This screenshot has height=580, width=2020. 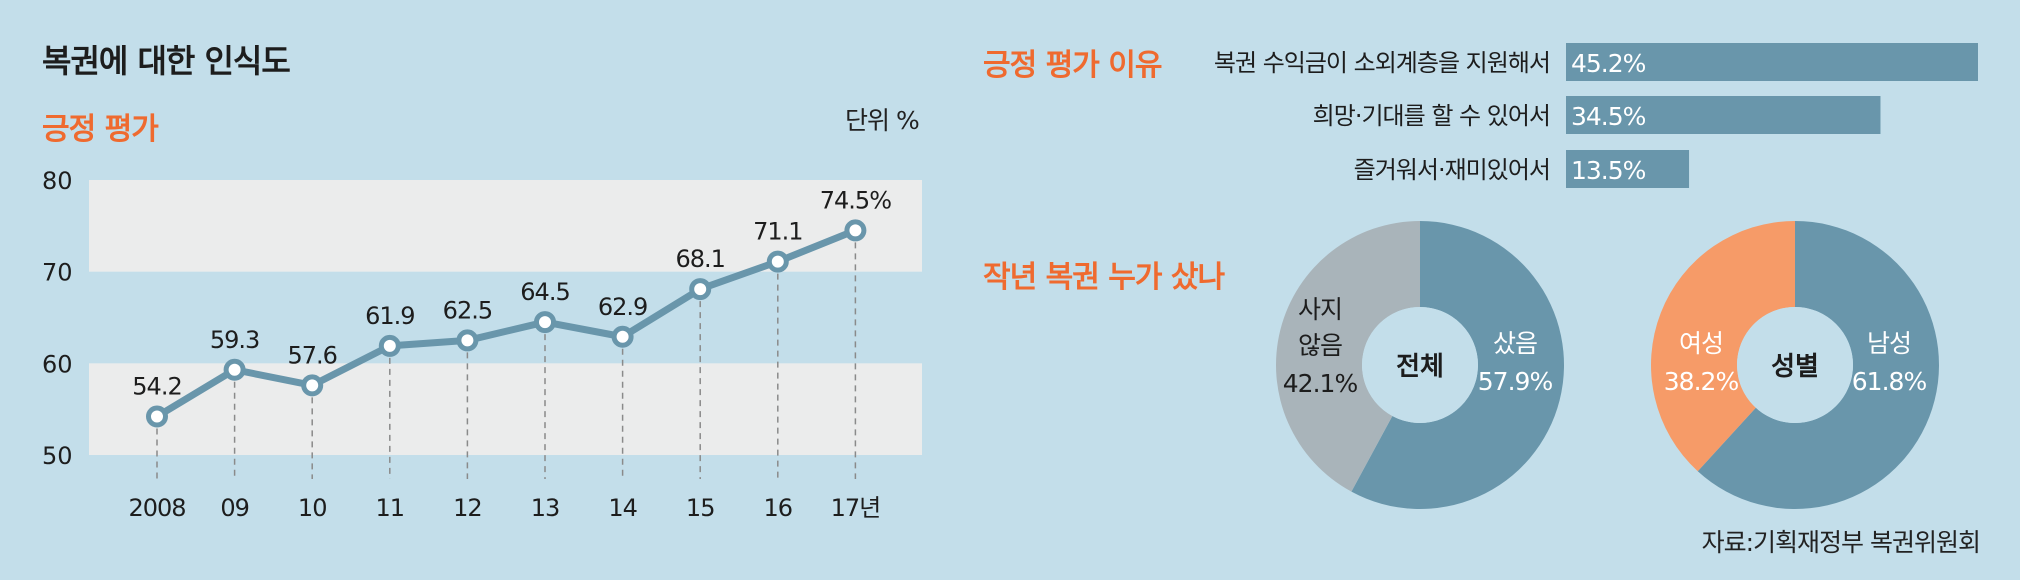 What do you see at coordinates (57, 273) in the screenshot?
I see `y-tick-label: 70` at bounding box center [57, 273].